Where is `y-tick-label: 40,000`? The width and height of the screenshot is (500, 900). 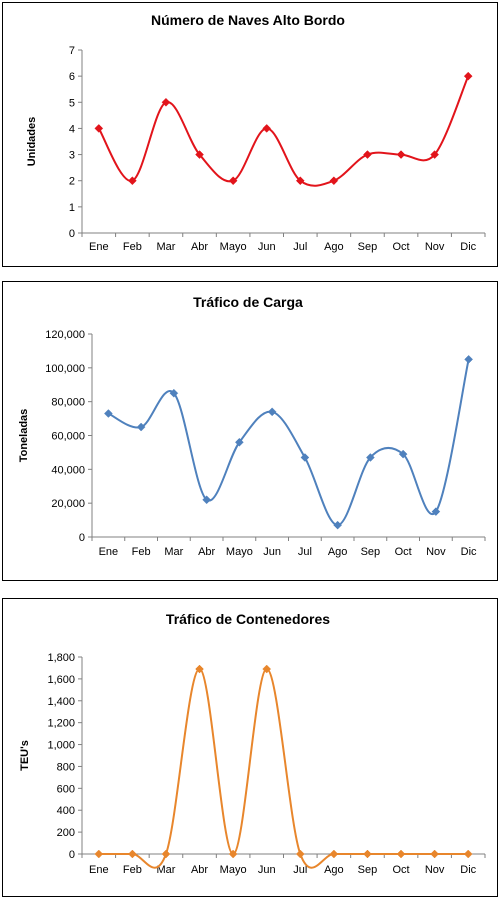
y-tick-label: 40,000 is located at coordinates (68, 470).